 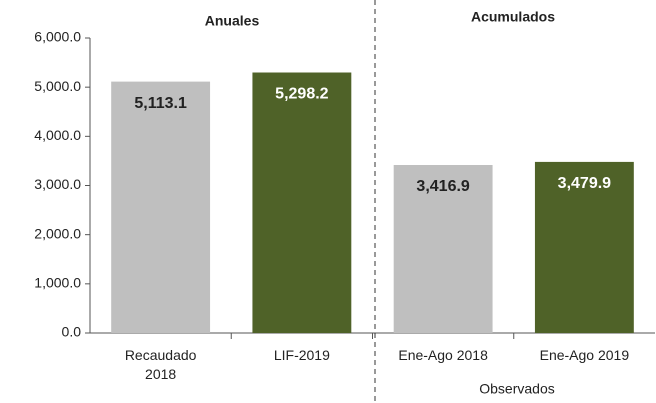 I want to click on value-label: 5,113.1, so click(x=160, y=103).